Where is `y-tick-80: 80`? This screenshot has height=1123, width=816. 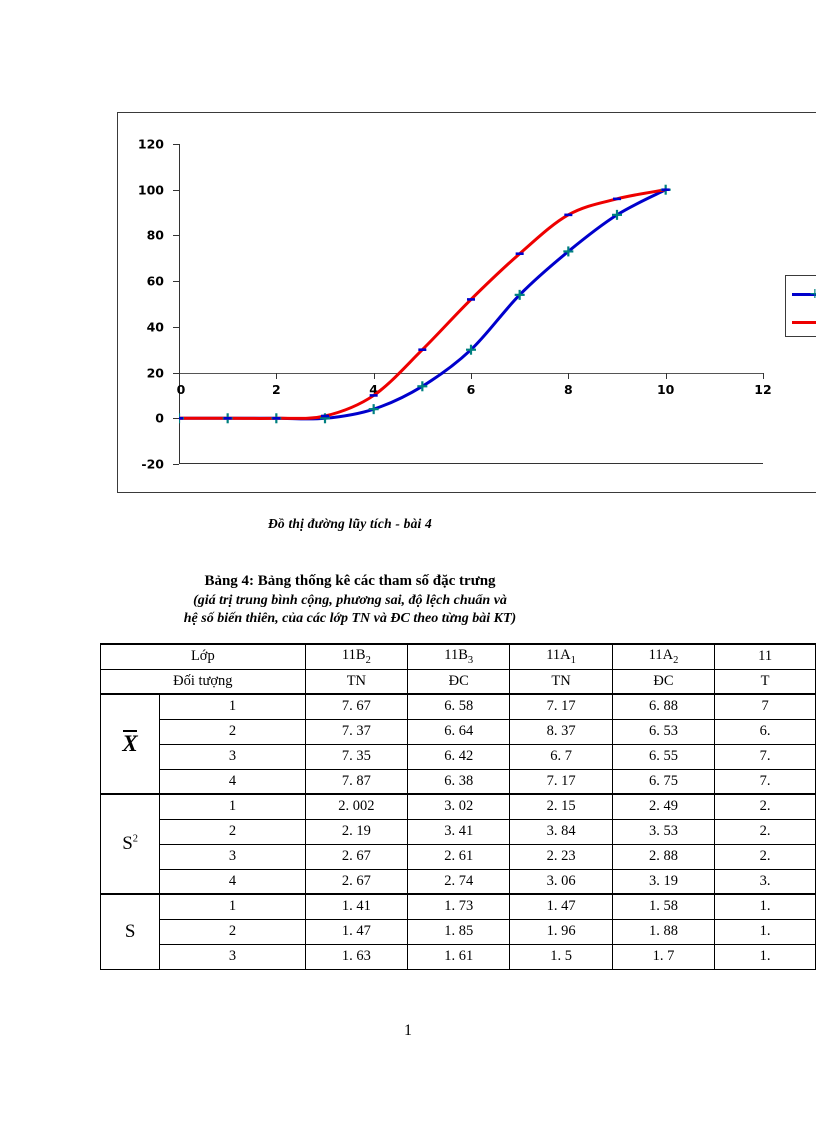
y-tick-80: 80 is located at coordinates (163, 235).